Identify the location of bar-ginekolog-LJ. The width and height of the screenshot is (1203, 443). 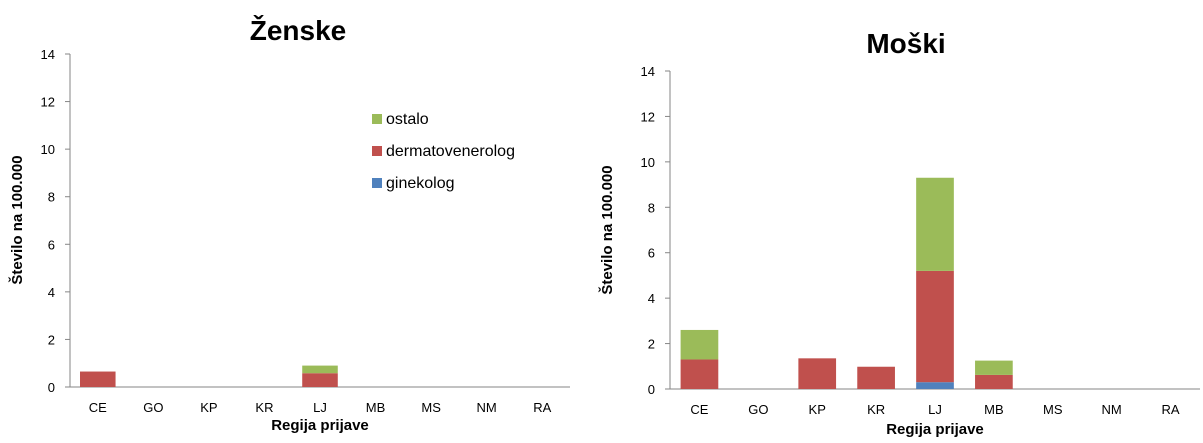
(935, 385).